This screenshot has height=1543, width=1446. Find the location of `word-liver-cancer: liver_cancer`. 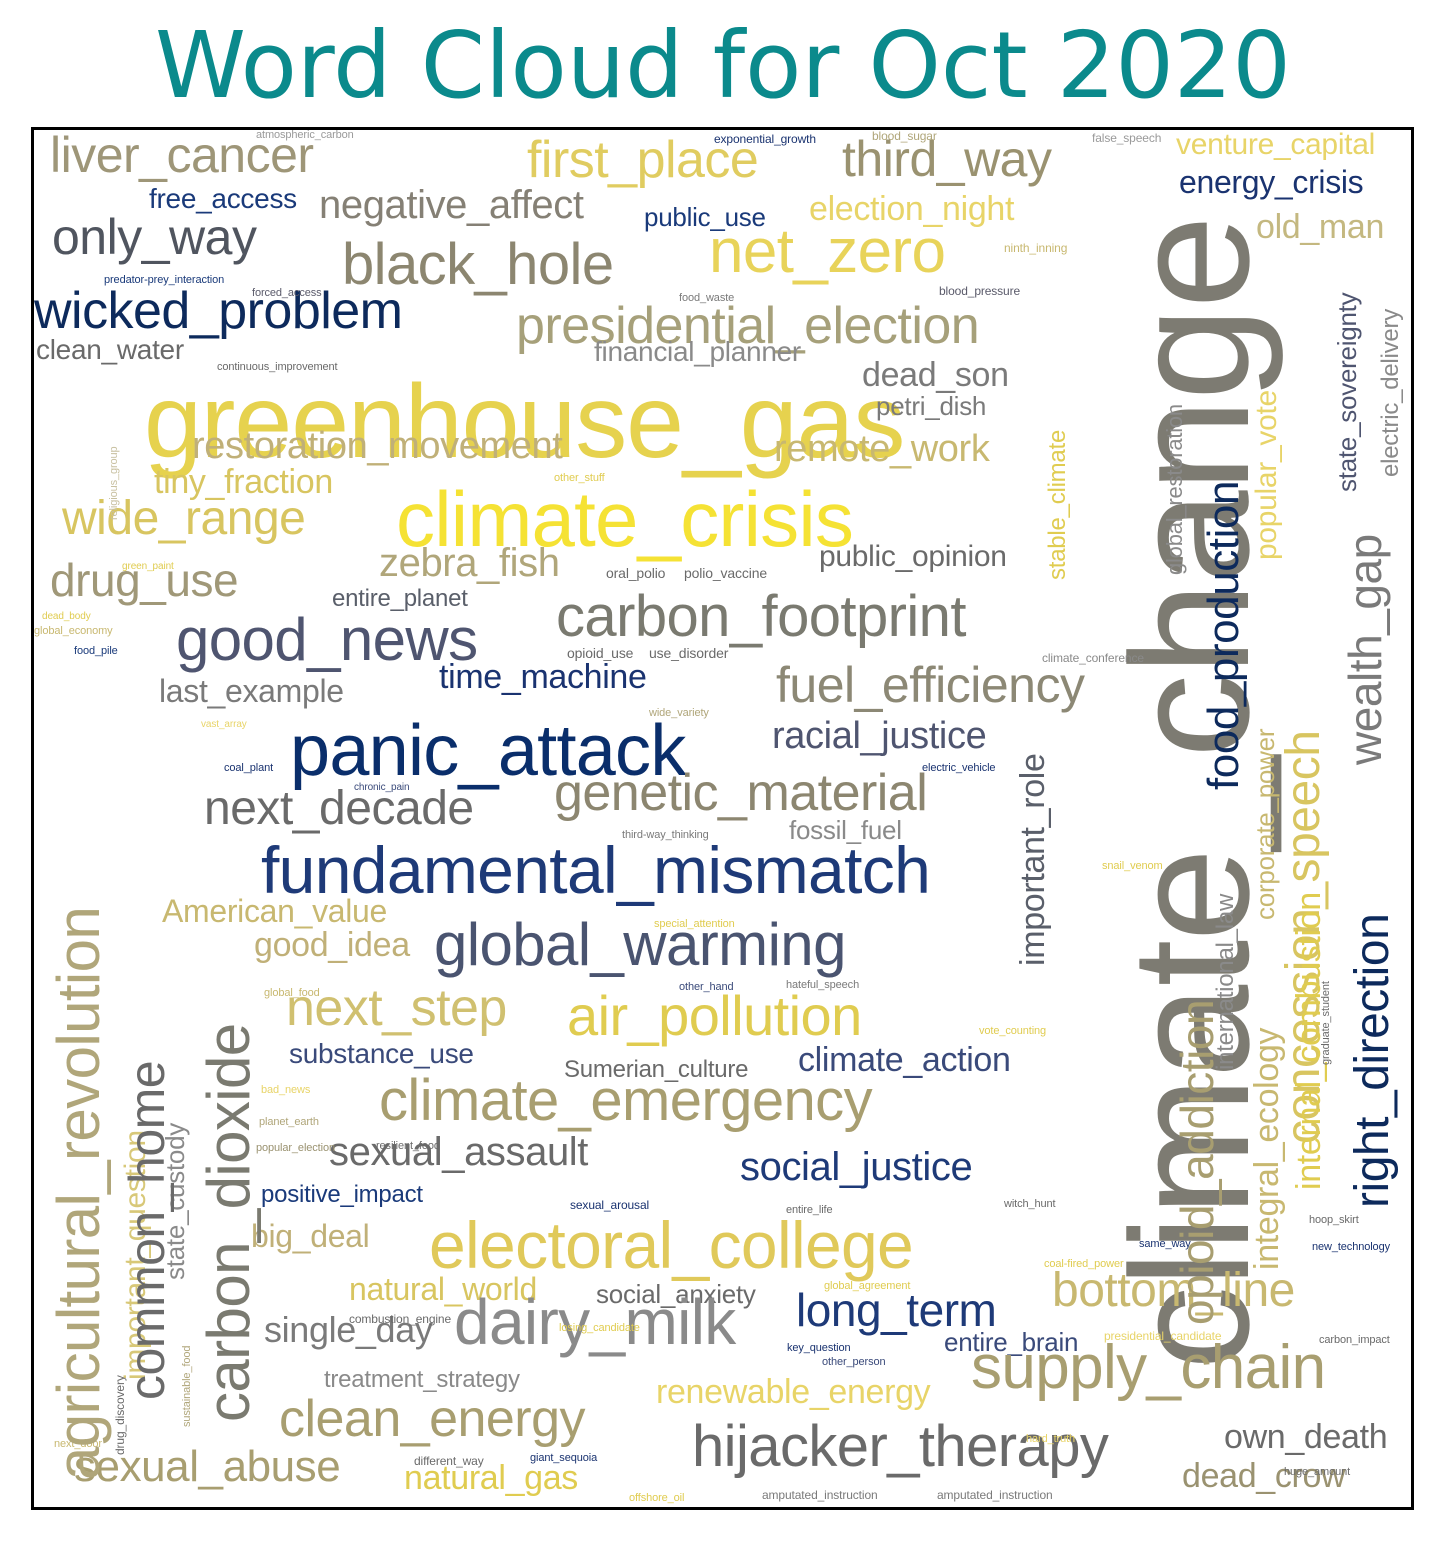

word-liver-cancer: liver_cancer is located at coordinates (182, 155).